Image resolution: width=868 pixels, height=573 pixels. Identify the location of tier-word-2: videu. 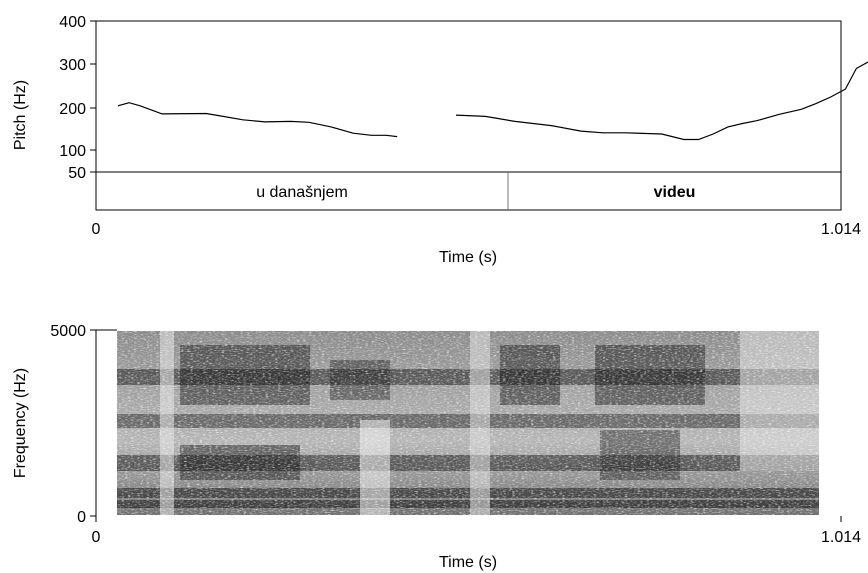
(675, 192).